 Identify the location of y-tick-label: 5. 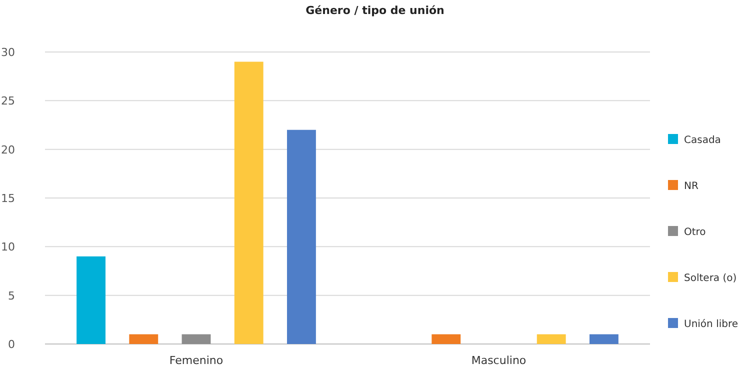
(11, 295).